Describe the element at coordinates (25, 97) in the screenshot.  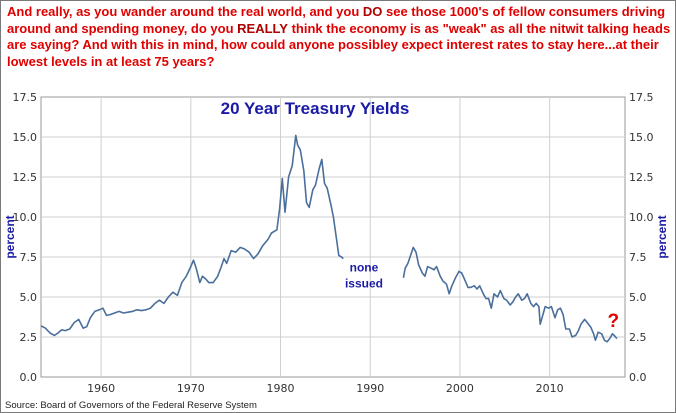
I see `y-tick-label-left: 17.5` at that location.